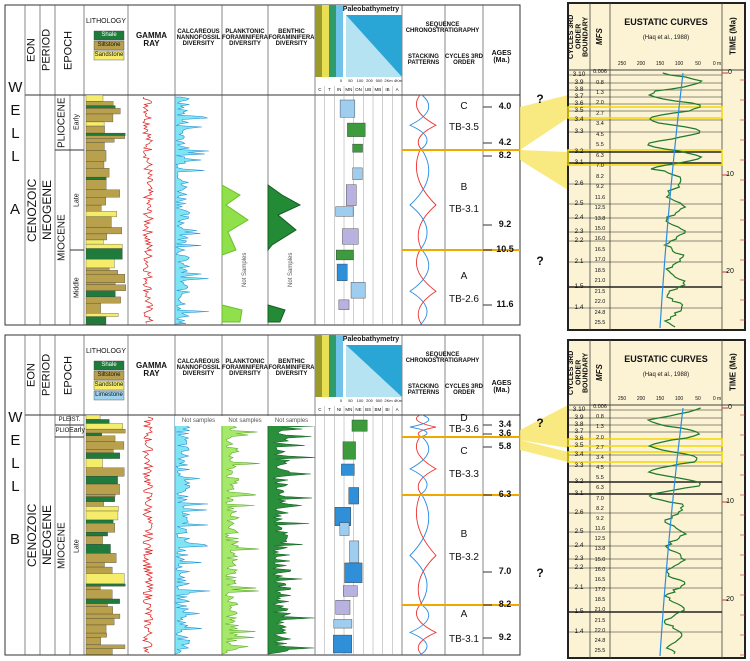 The image size is (750, 661). I want to click on highlight, so click(645, 112).